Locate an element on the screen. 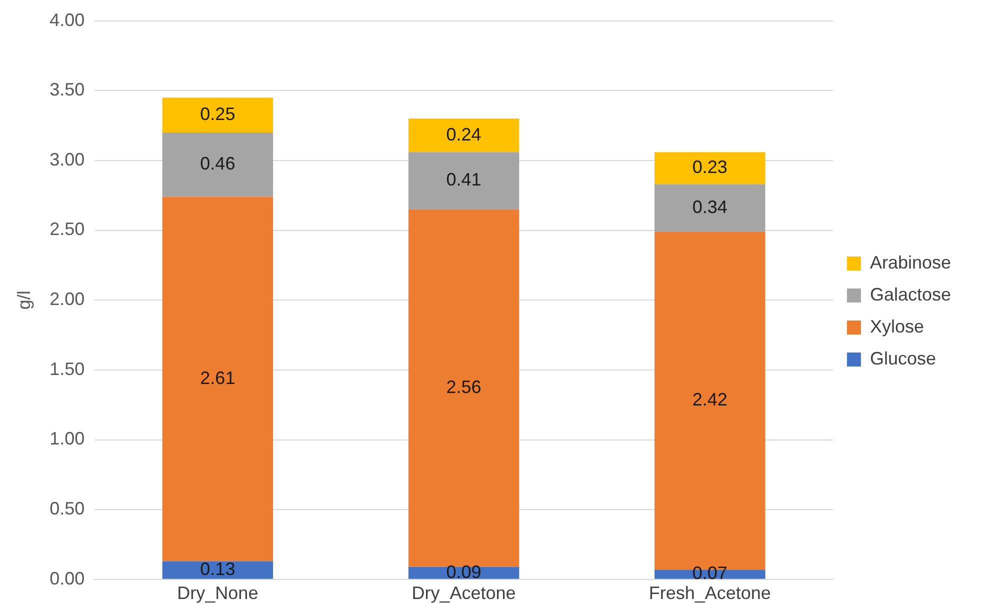  y-tick-label: 3.00 is located at coordinates (67, 159).